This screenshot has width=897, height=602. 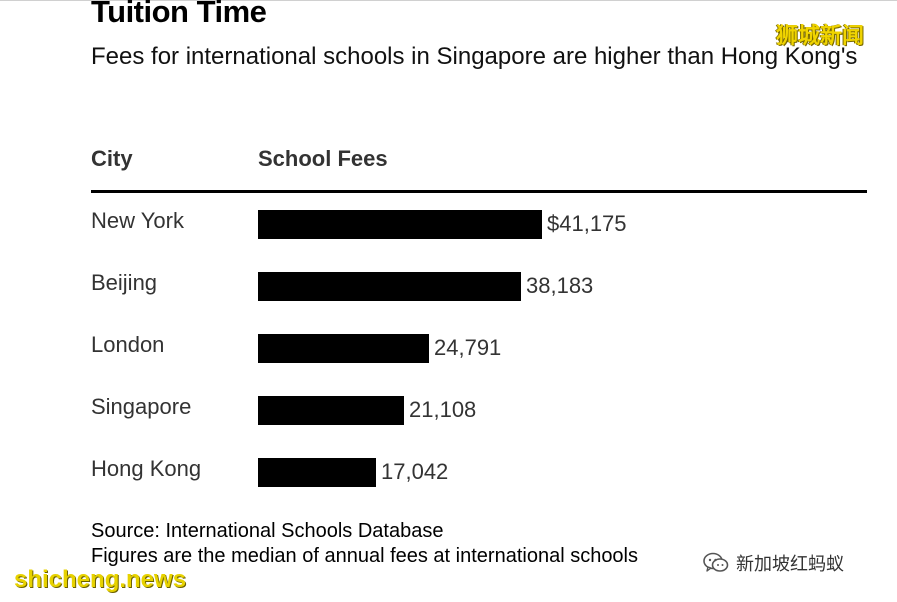 What do you see at coordinates (587, 223) in the screenshot?
I see `value-label: $41,175` at bounding box center [587, 223].